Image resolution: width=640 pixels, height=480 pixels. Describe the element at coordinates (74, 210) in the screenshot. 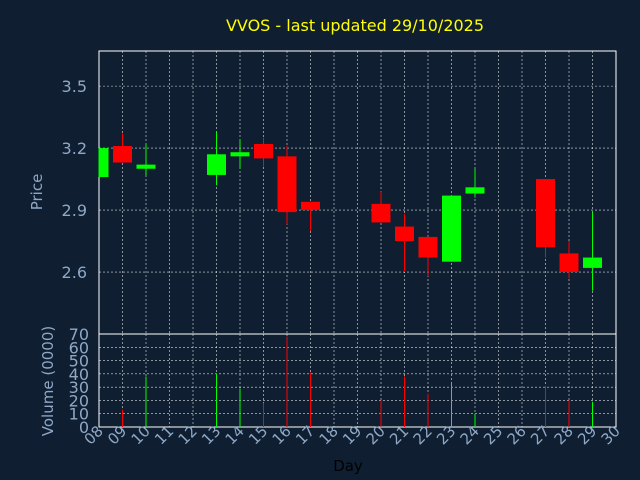

I see `price-tick-label: 2.9` at that location.